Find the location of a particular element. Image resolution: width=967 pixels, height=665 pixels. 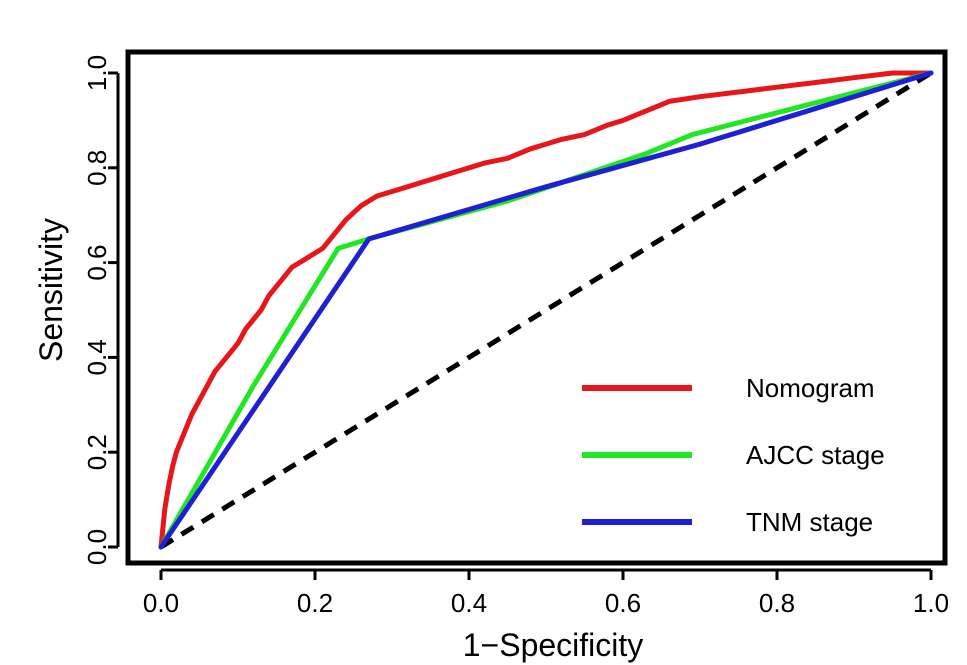

x-tick-label: 0.2 is located at coordinates (315, 603).